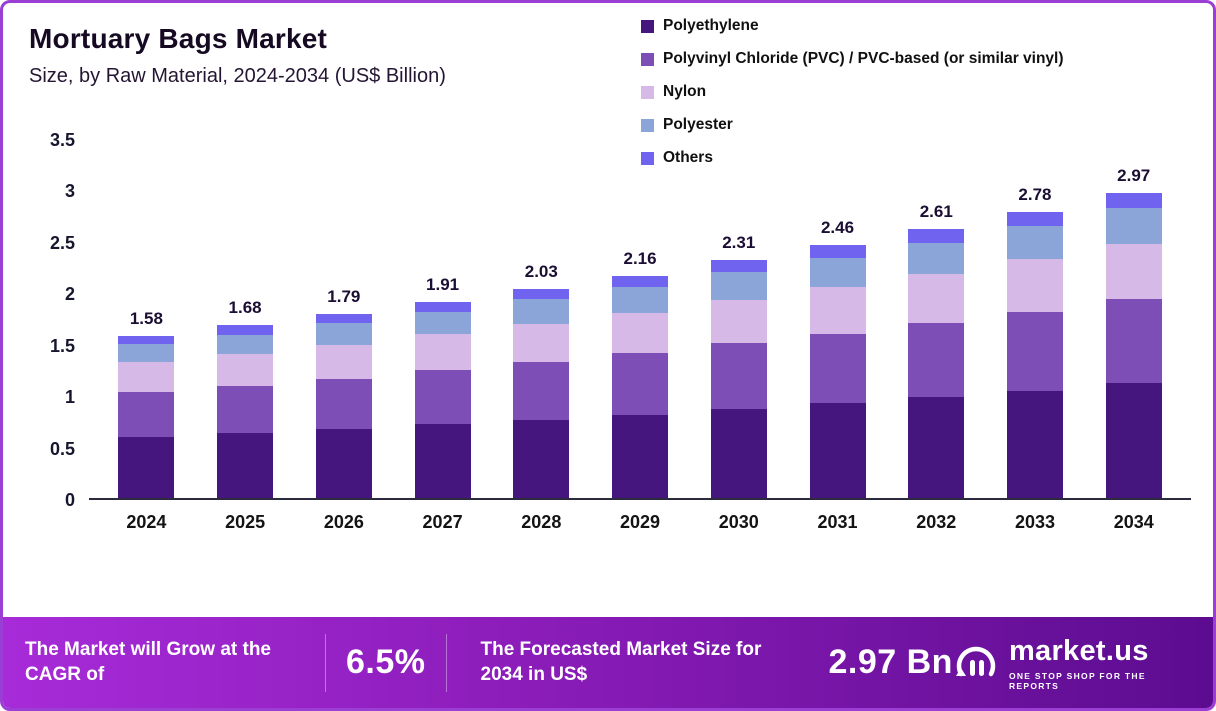 This screenshot has height=711, width=1216. Describe the element at coordinates (69, 294) in the screenshot. I see `y-axis-tick-label: 2` at that location.